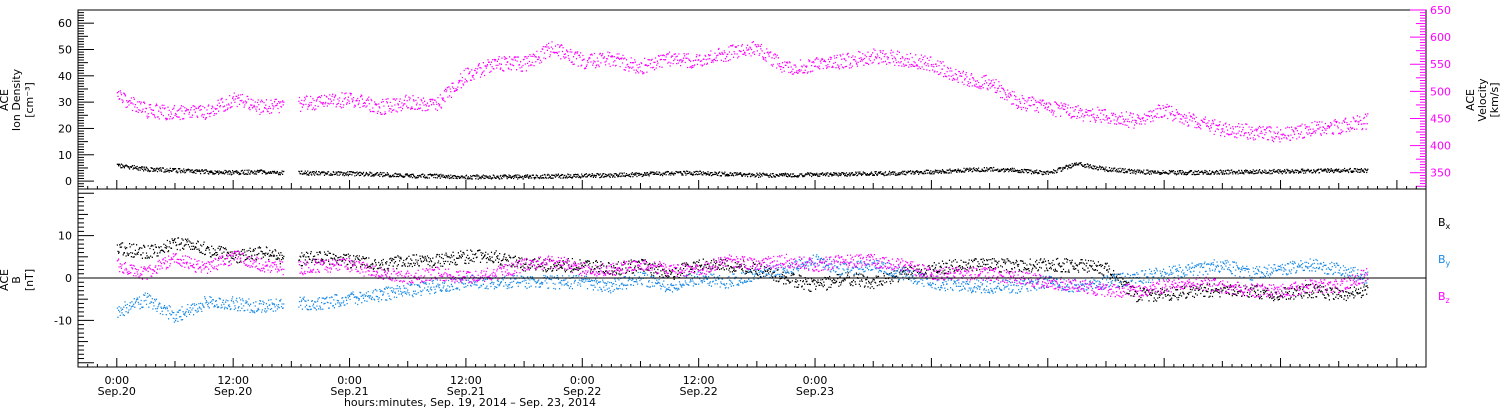 The width and height of the screenshot is (1500, 410). I want to click on top-left-tick-label: 60, so click(65, 23).